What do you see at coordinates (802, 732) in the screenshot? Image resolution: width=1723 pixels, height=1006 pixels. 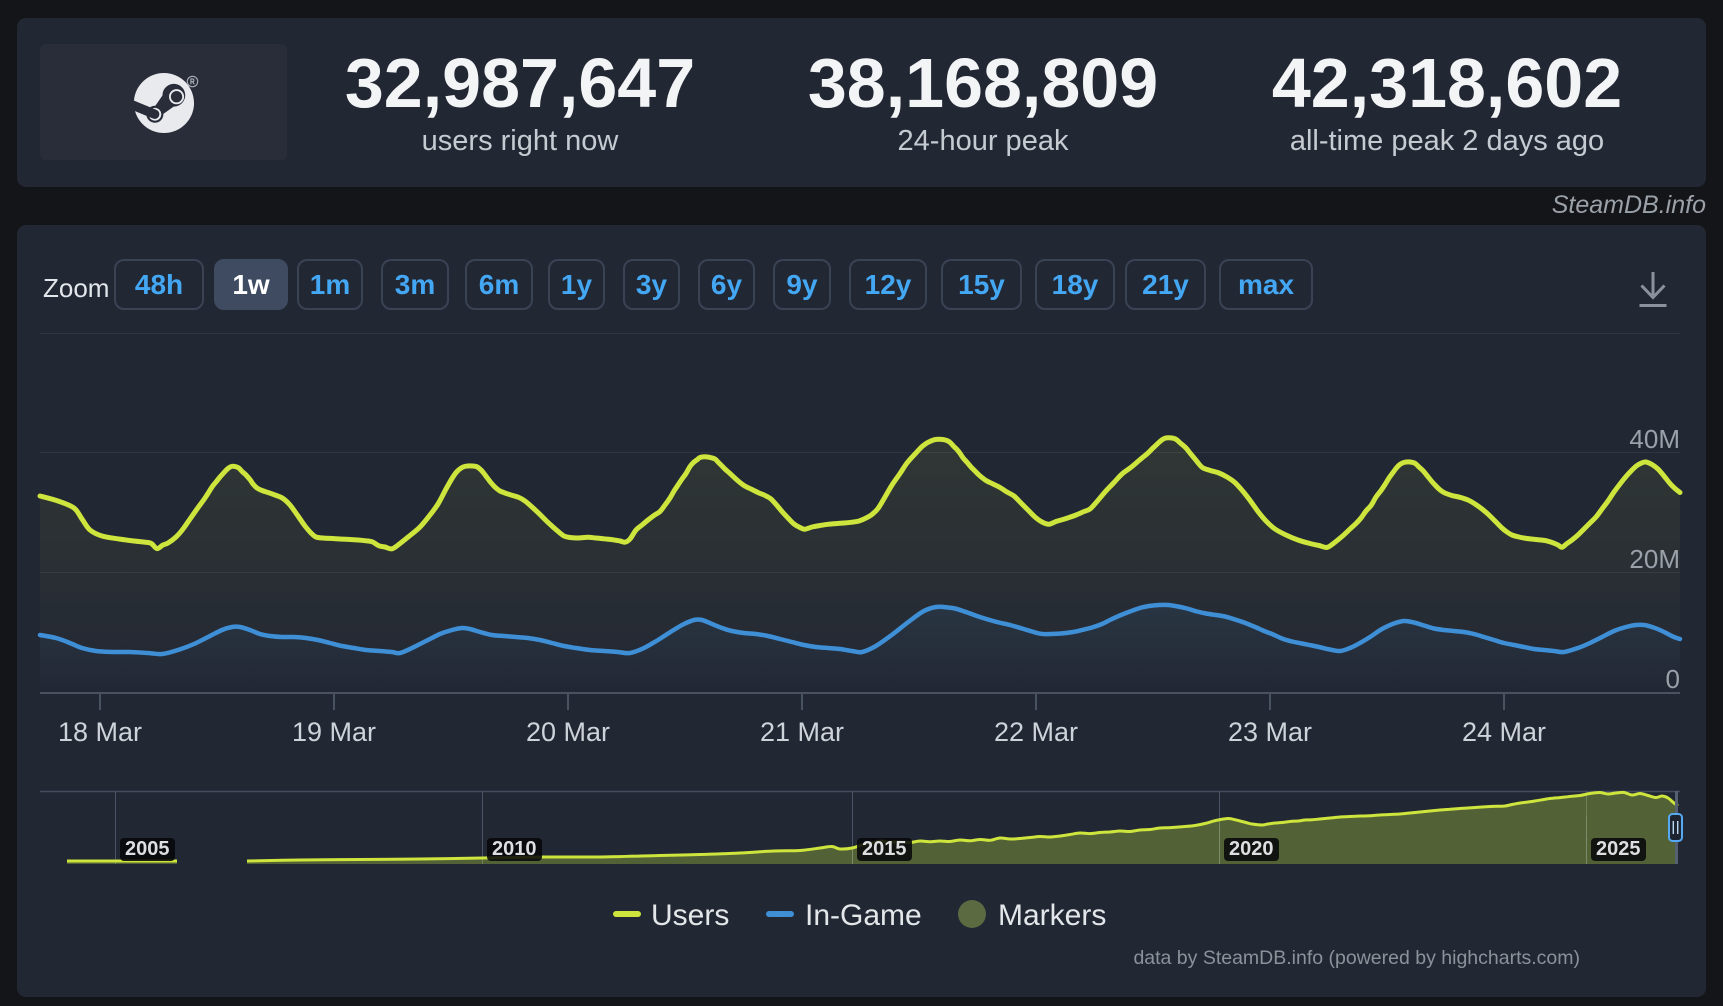 I see `svg-text: 21 Mar` at bounding box center [802, 732].